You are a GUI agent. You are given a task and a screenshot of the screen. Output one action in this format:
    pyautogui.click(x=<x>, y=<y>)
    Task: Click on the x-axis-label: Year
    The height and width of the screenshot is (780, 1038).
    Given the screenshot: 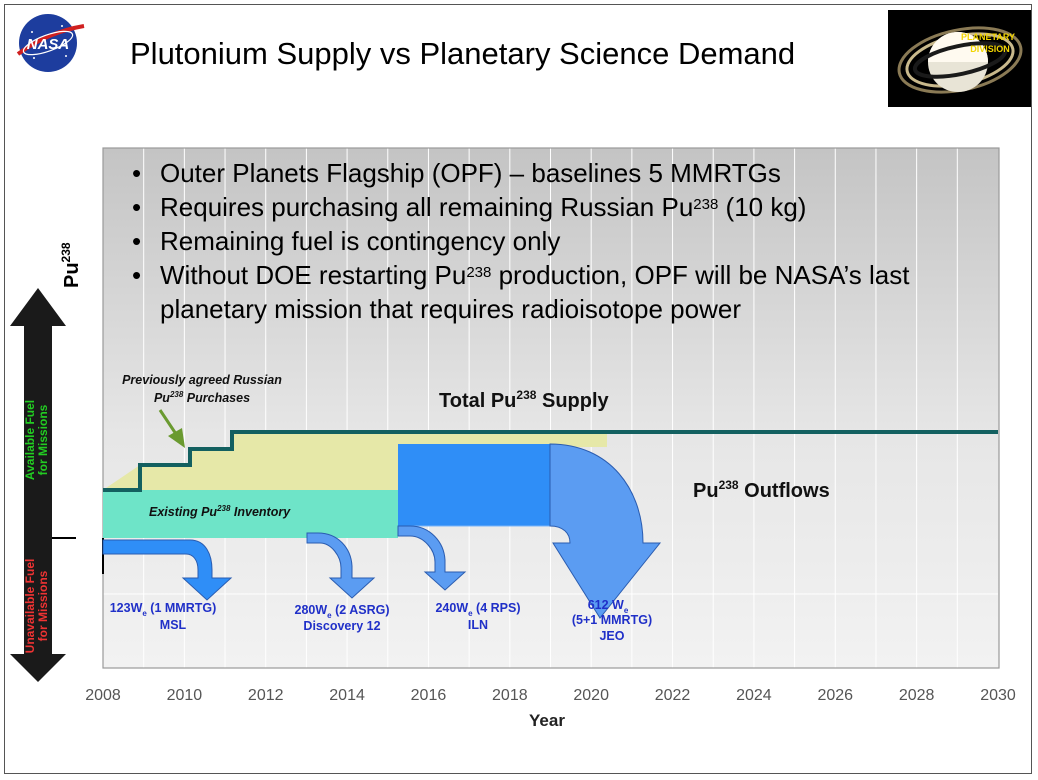 What is the action you would take?
    pyautogui.click(x=547, y=720)
    